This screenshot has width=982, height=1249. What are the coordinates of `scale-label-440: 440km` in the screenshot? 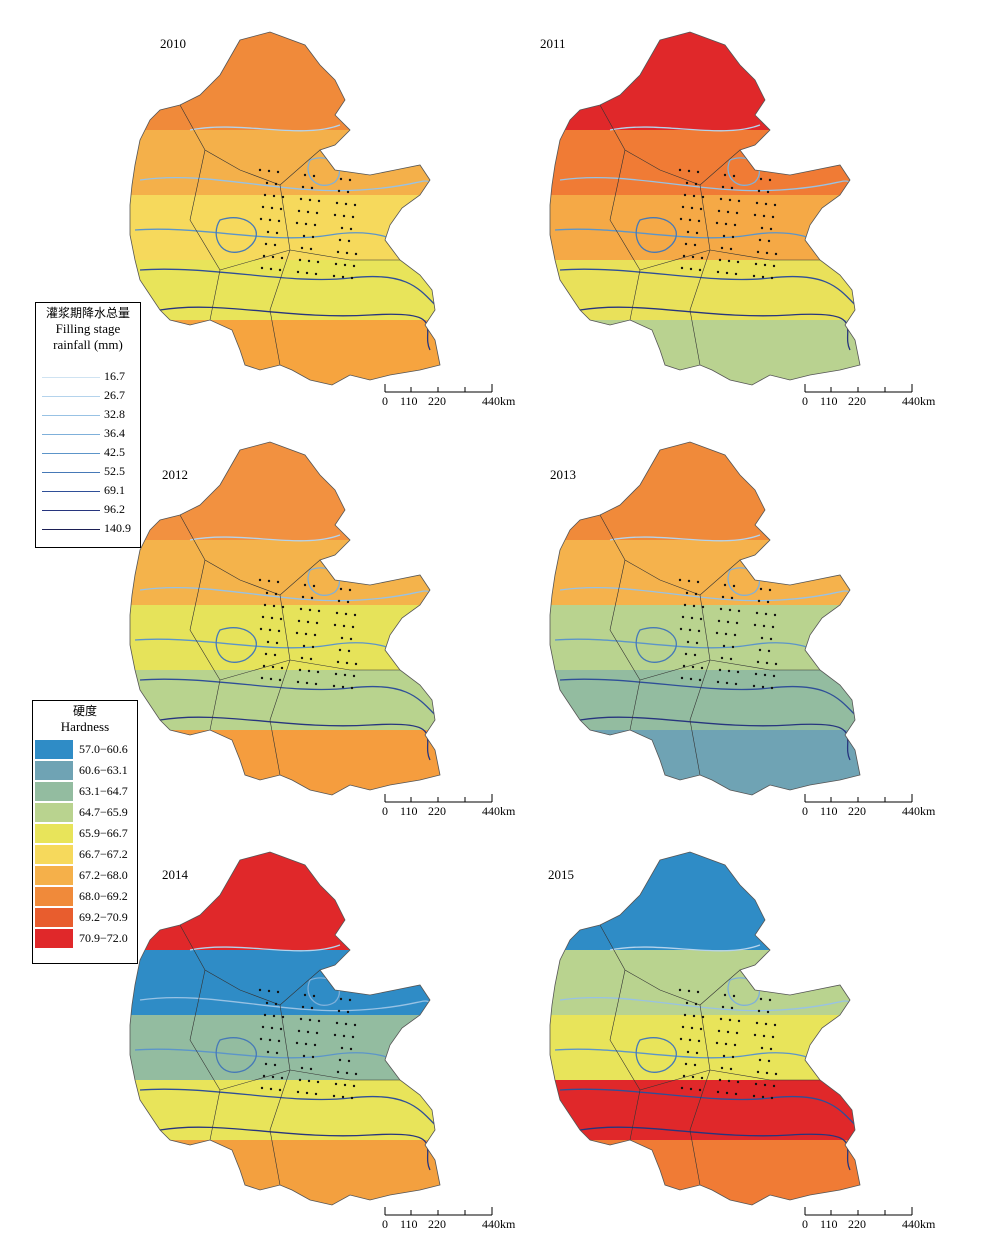 It's located at (919, 401).